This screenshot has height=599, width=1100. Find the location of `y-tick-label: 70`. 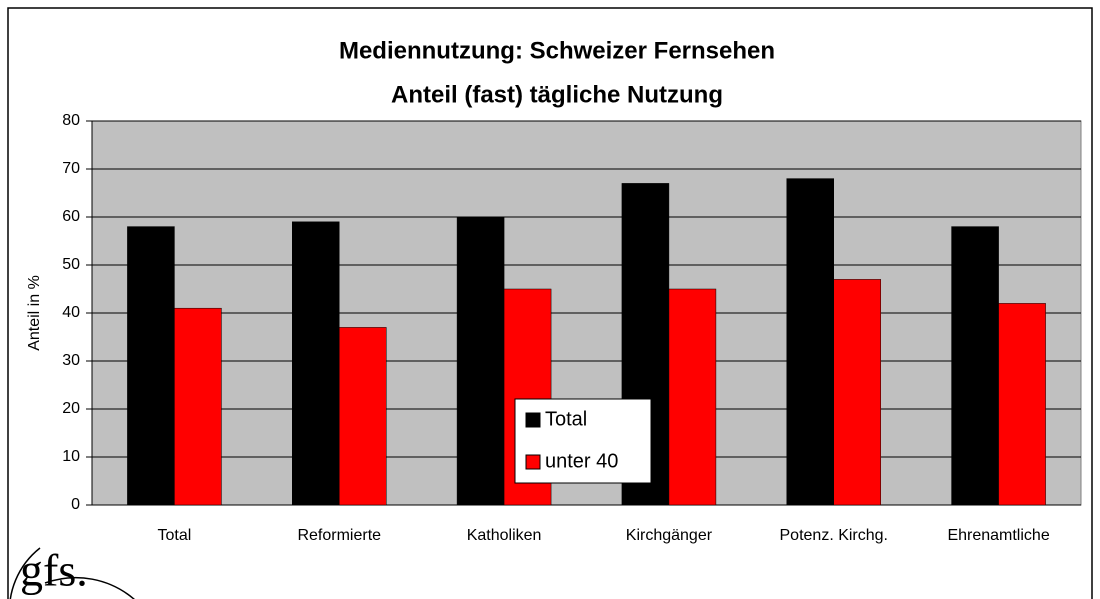

y-tick-label: 70 is located at coordinates (71, 168).